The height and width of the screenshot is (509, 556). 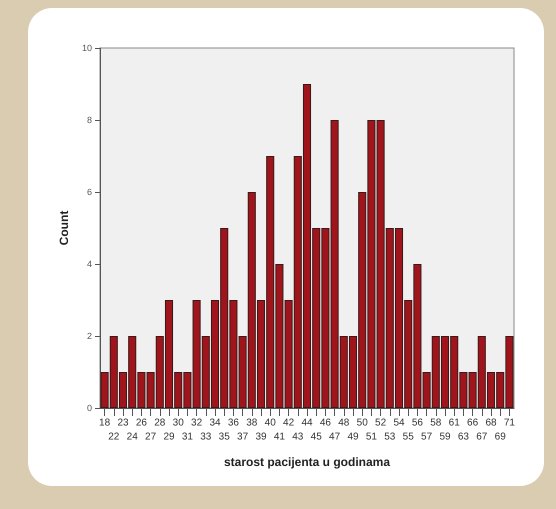 I want to click on x-tick-label: 29, so click(x=169, y=437).